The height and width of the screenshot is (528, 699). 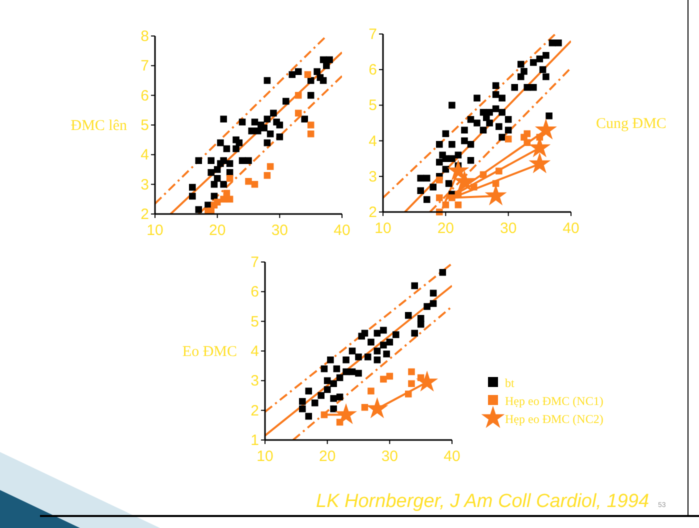 What do you see at coordinates (209, 352) in the screenshot?
I see `y-axis-title: Eo ĐMC` at bounding box center [209, 352].